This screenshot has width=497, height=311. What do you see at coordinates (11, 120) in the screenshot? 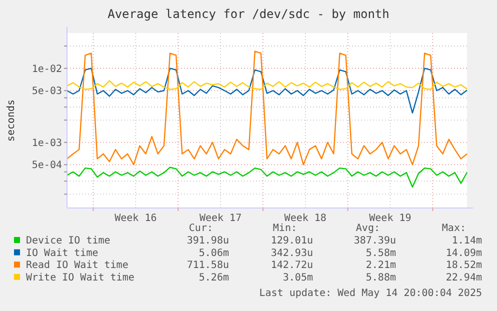
I see `y-axis-title: seconds` at bounding box center [11, 120].